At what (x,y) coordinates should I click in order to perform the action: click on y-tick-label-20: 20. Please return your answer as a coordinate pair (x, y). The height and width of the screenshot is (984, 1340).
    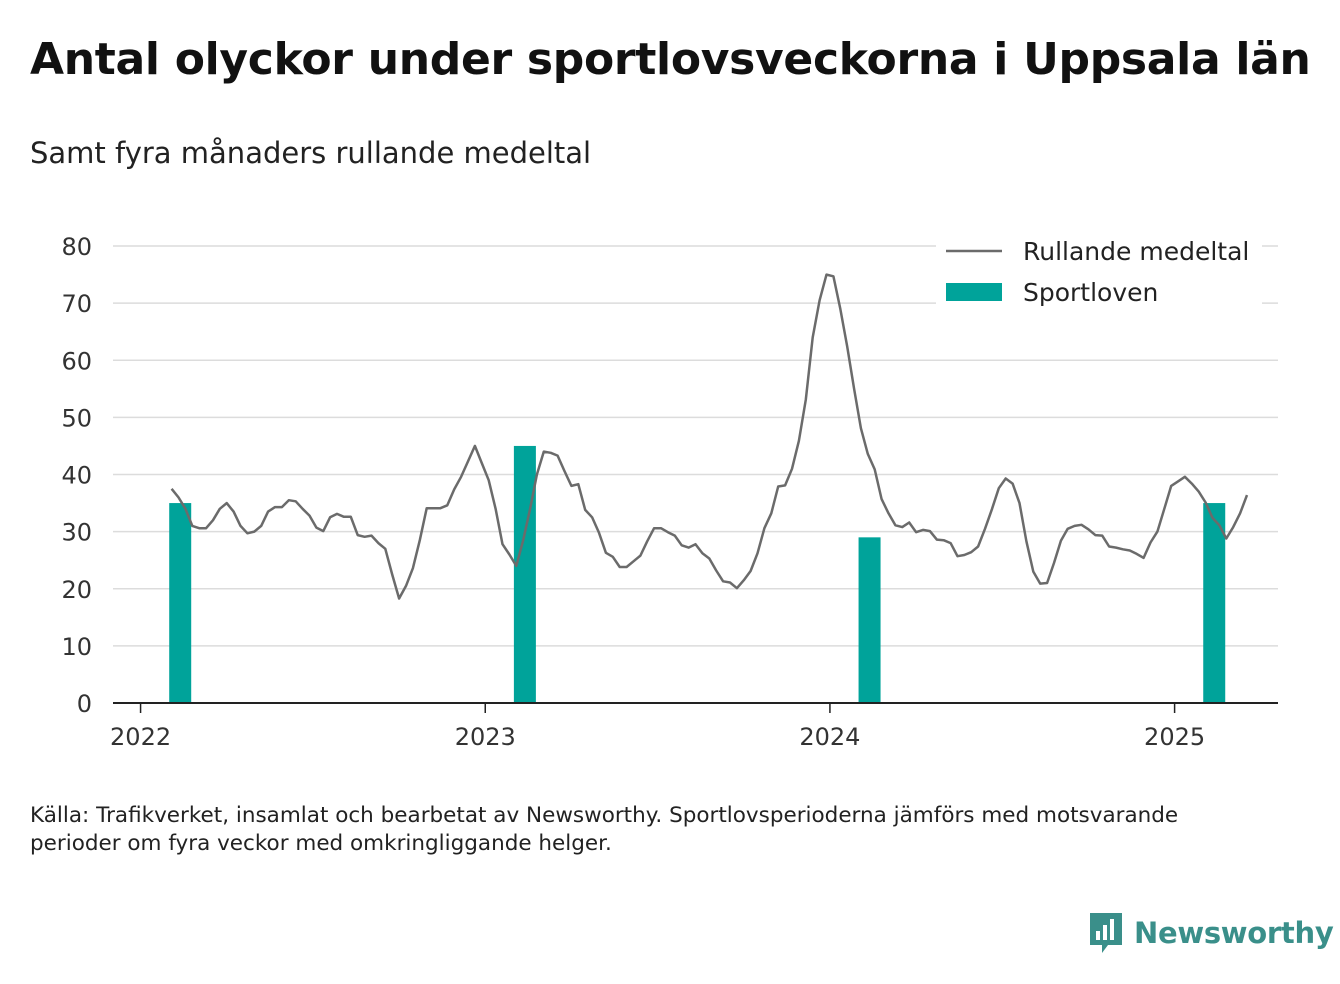
    Looking at the image, I should click on (76, 590).